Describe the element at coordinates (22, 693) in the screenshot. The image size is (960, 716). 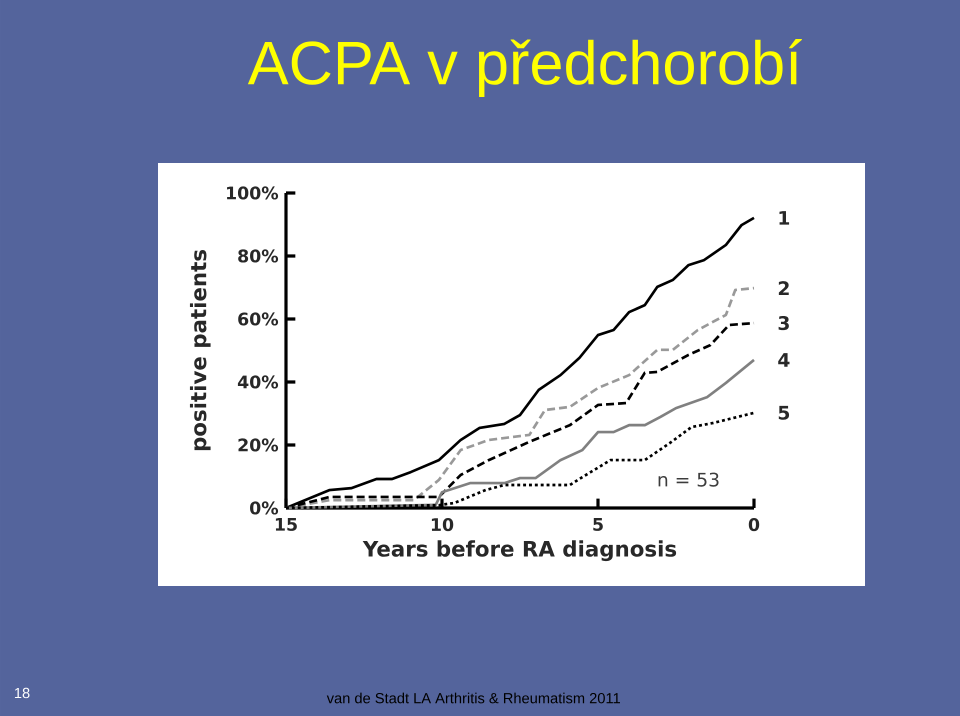
I see `text: 18` at that location.